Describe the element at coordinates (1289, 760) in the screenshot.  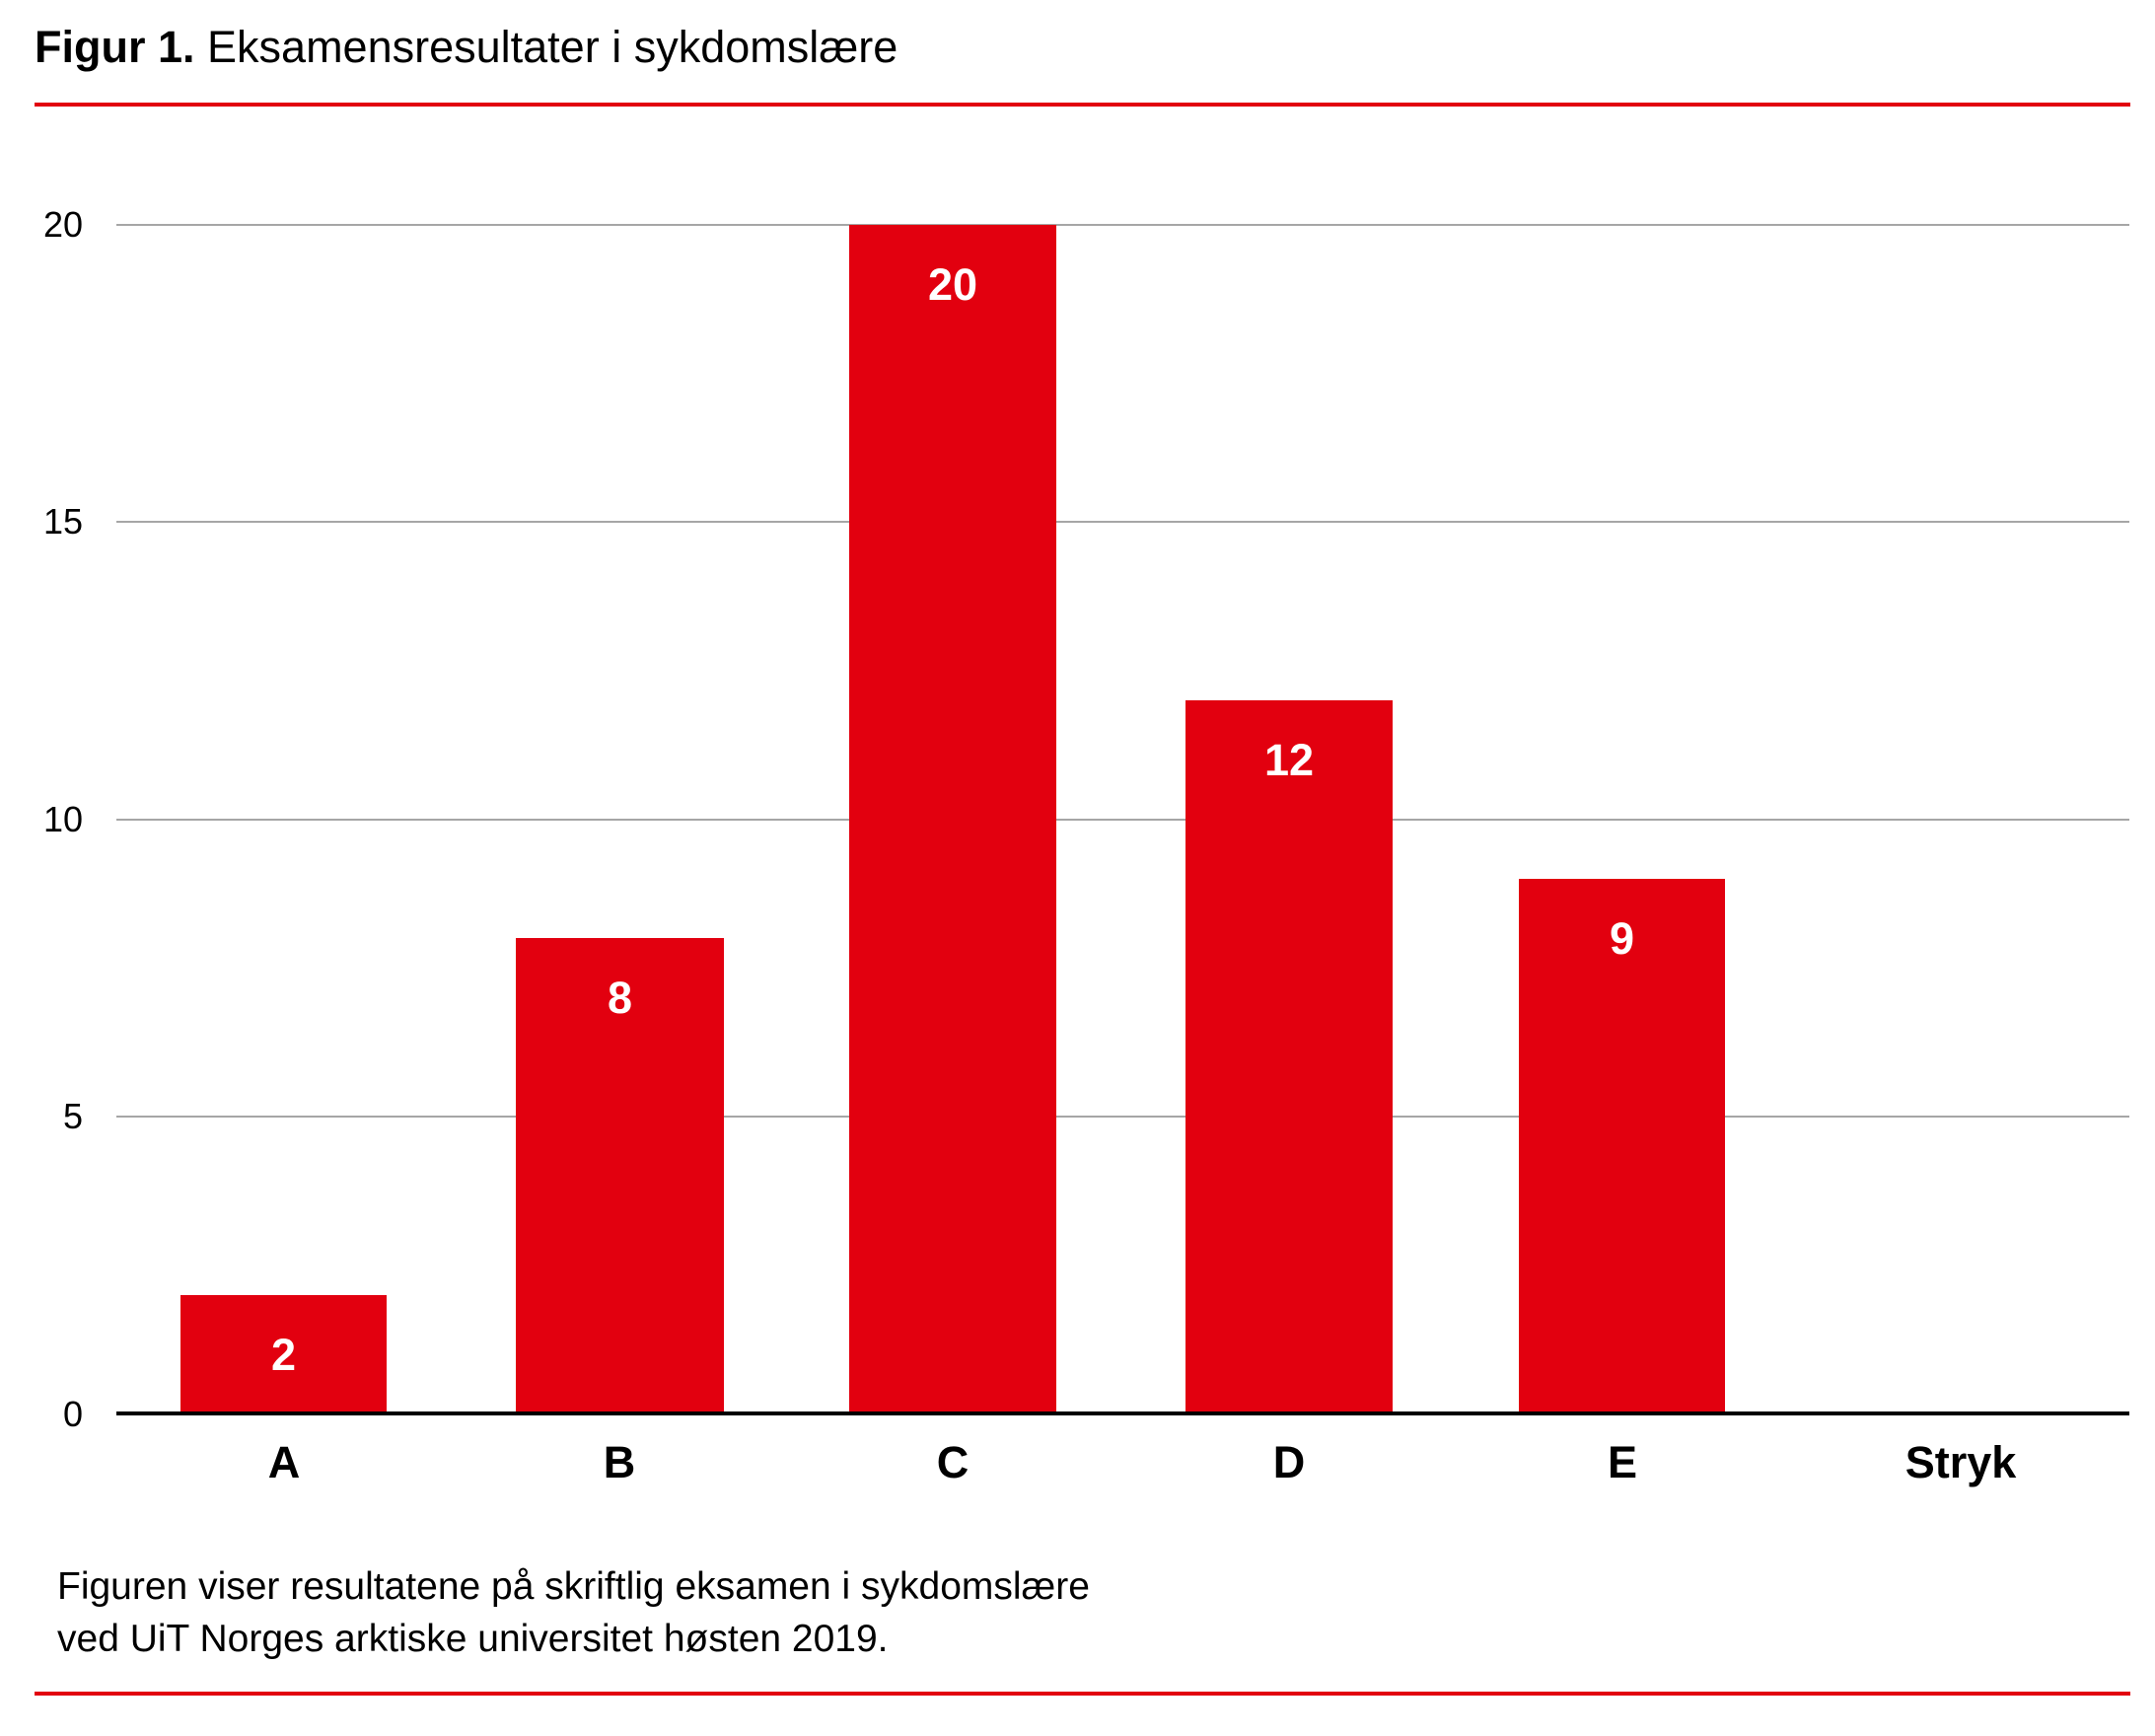
I see `bar-value-label: 12` at that location.